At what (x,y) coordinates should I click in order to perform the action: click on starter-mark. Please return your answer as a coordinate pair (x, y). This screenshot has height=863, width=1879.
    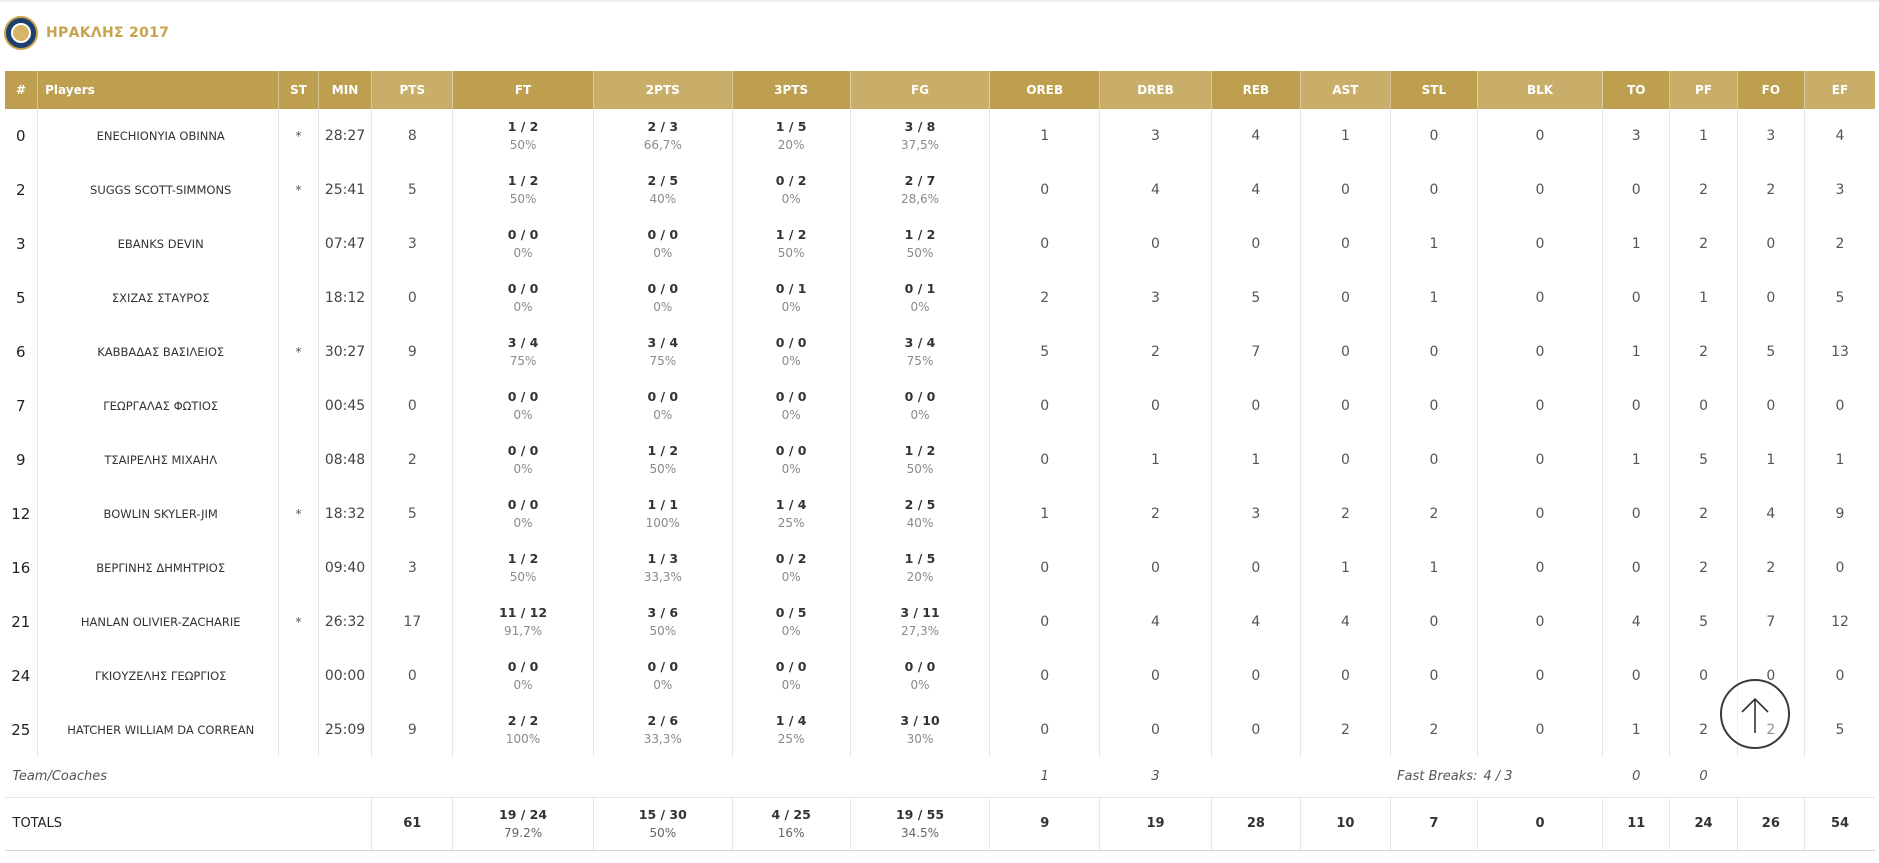
    Looking at the image, I should click on (298, 406).